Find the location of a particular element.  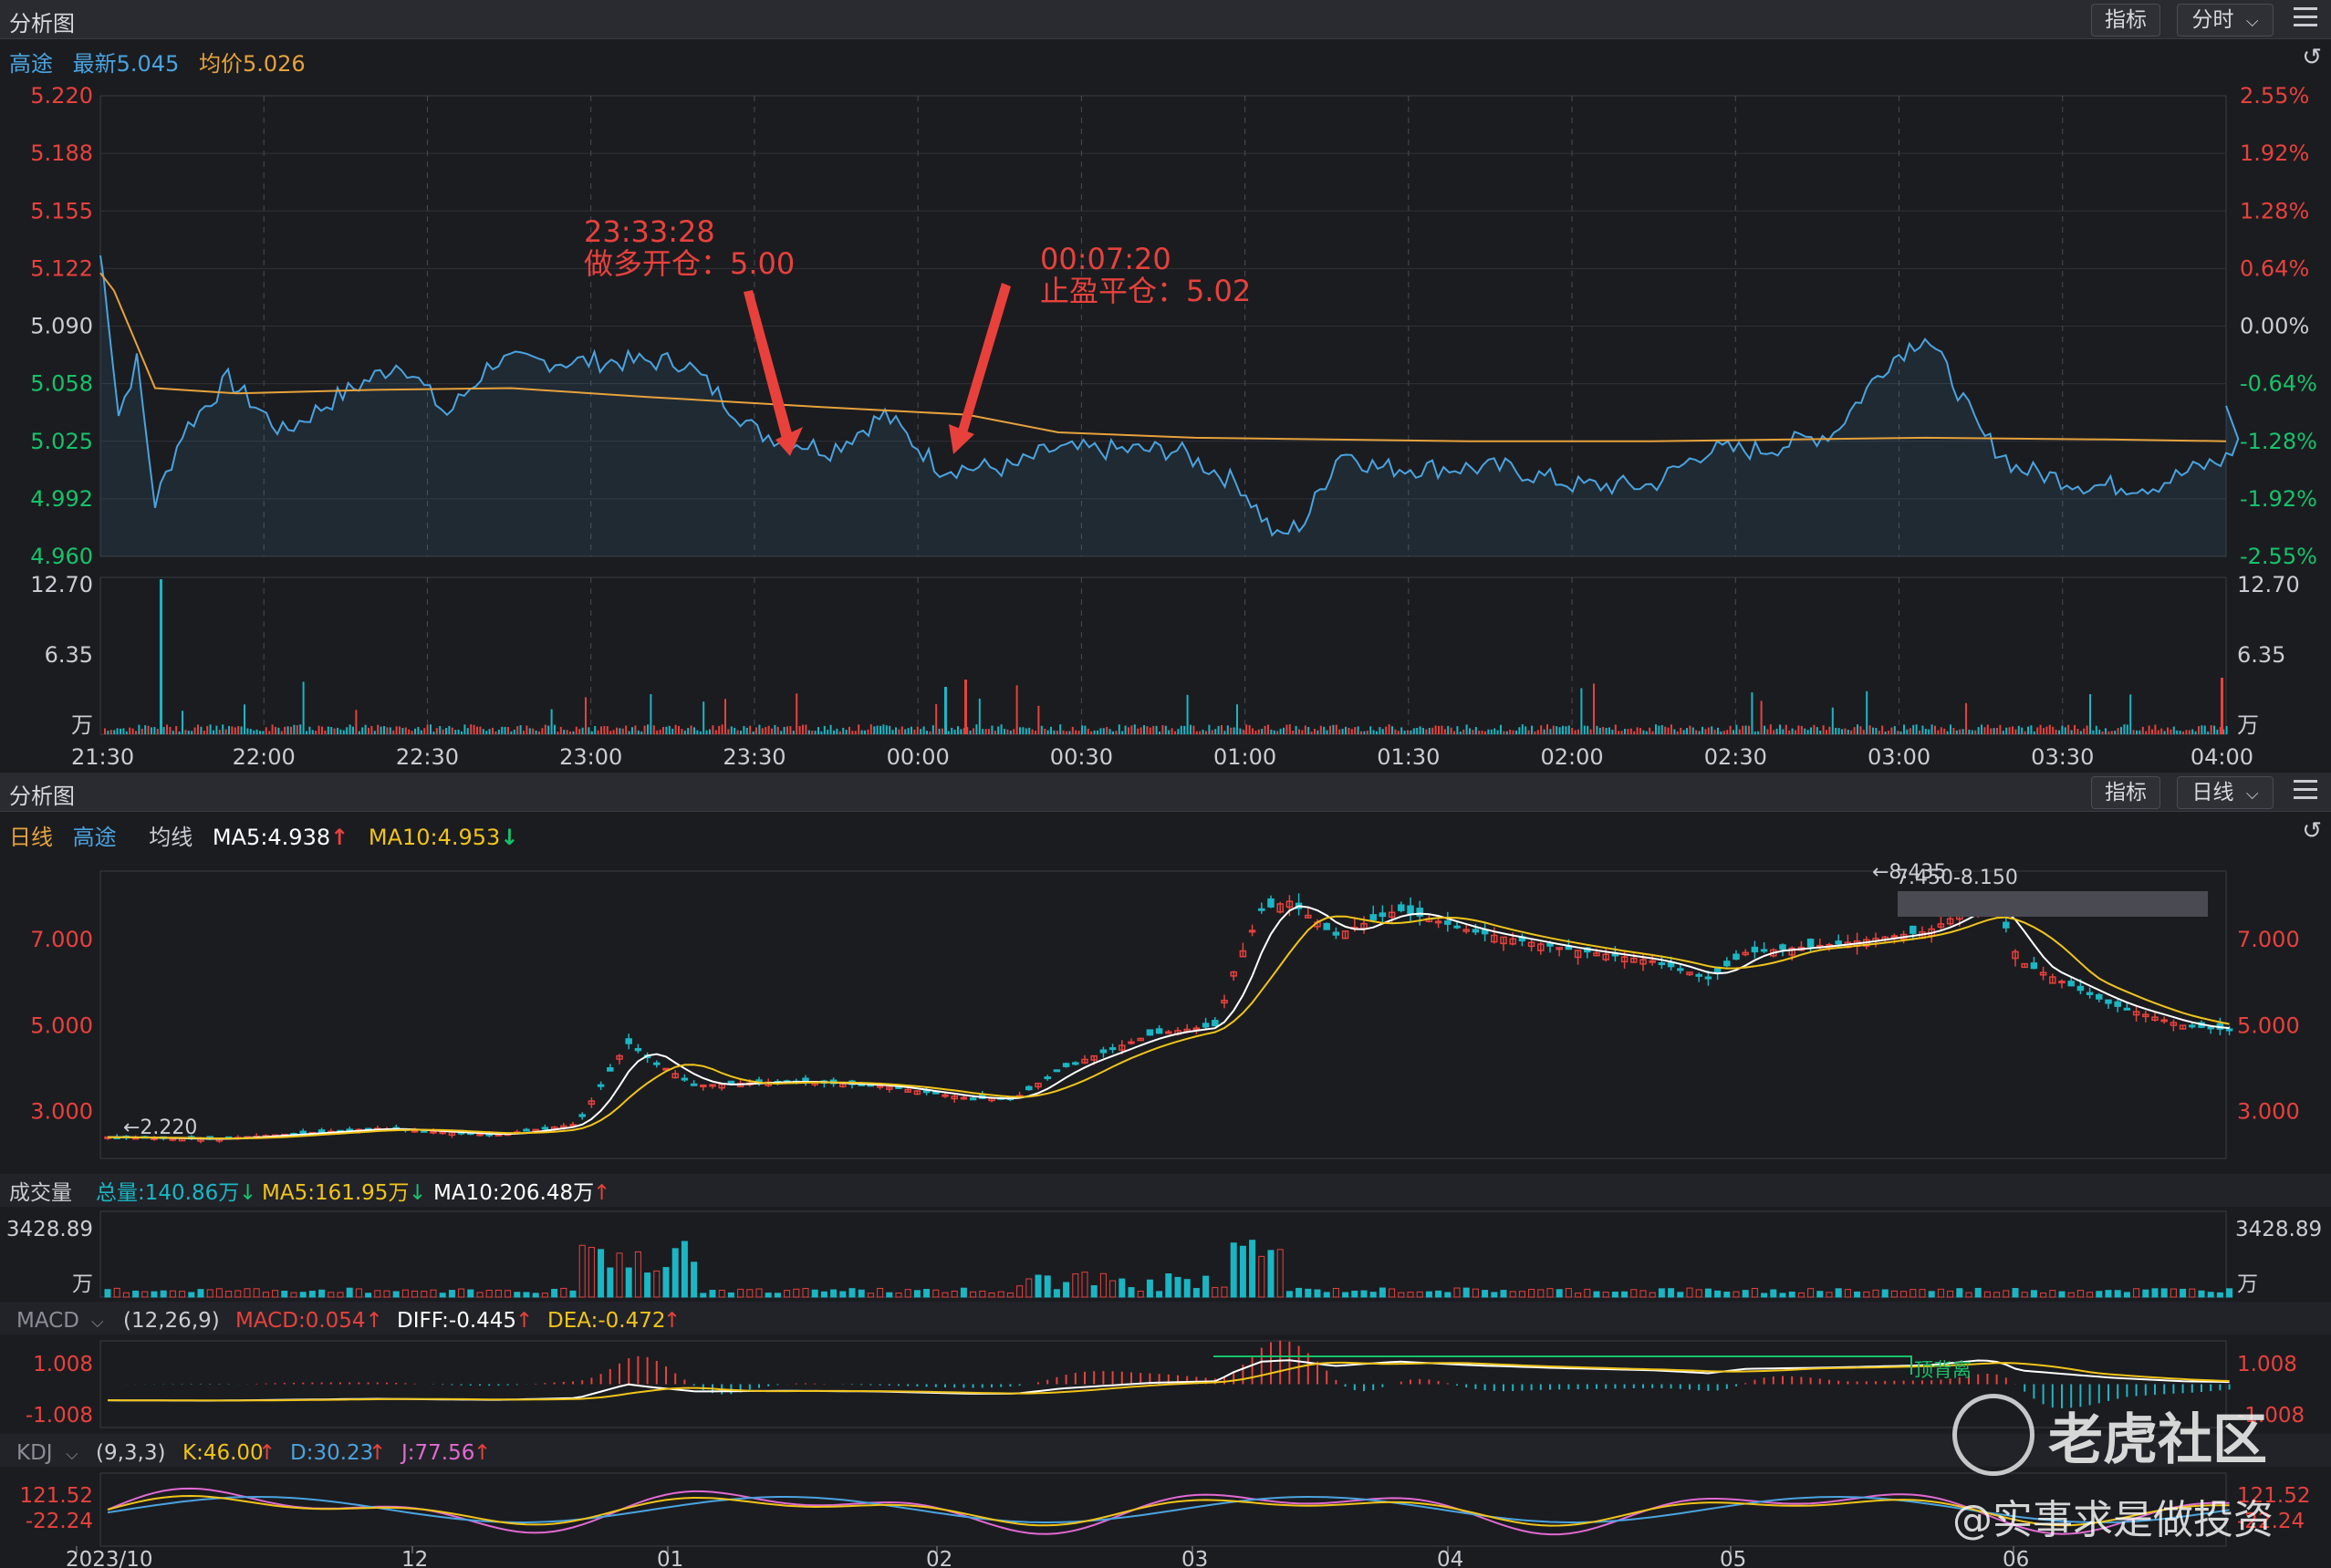

macd-dea: DEA:-0.472 is located at coordinates (606, 1321).